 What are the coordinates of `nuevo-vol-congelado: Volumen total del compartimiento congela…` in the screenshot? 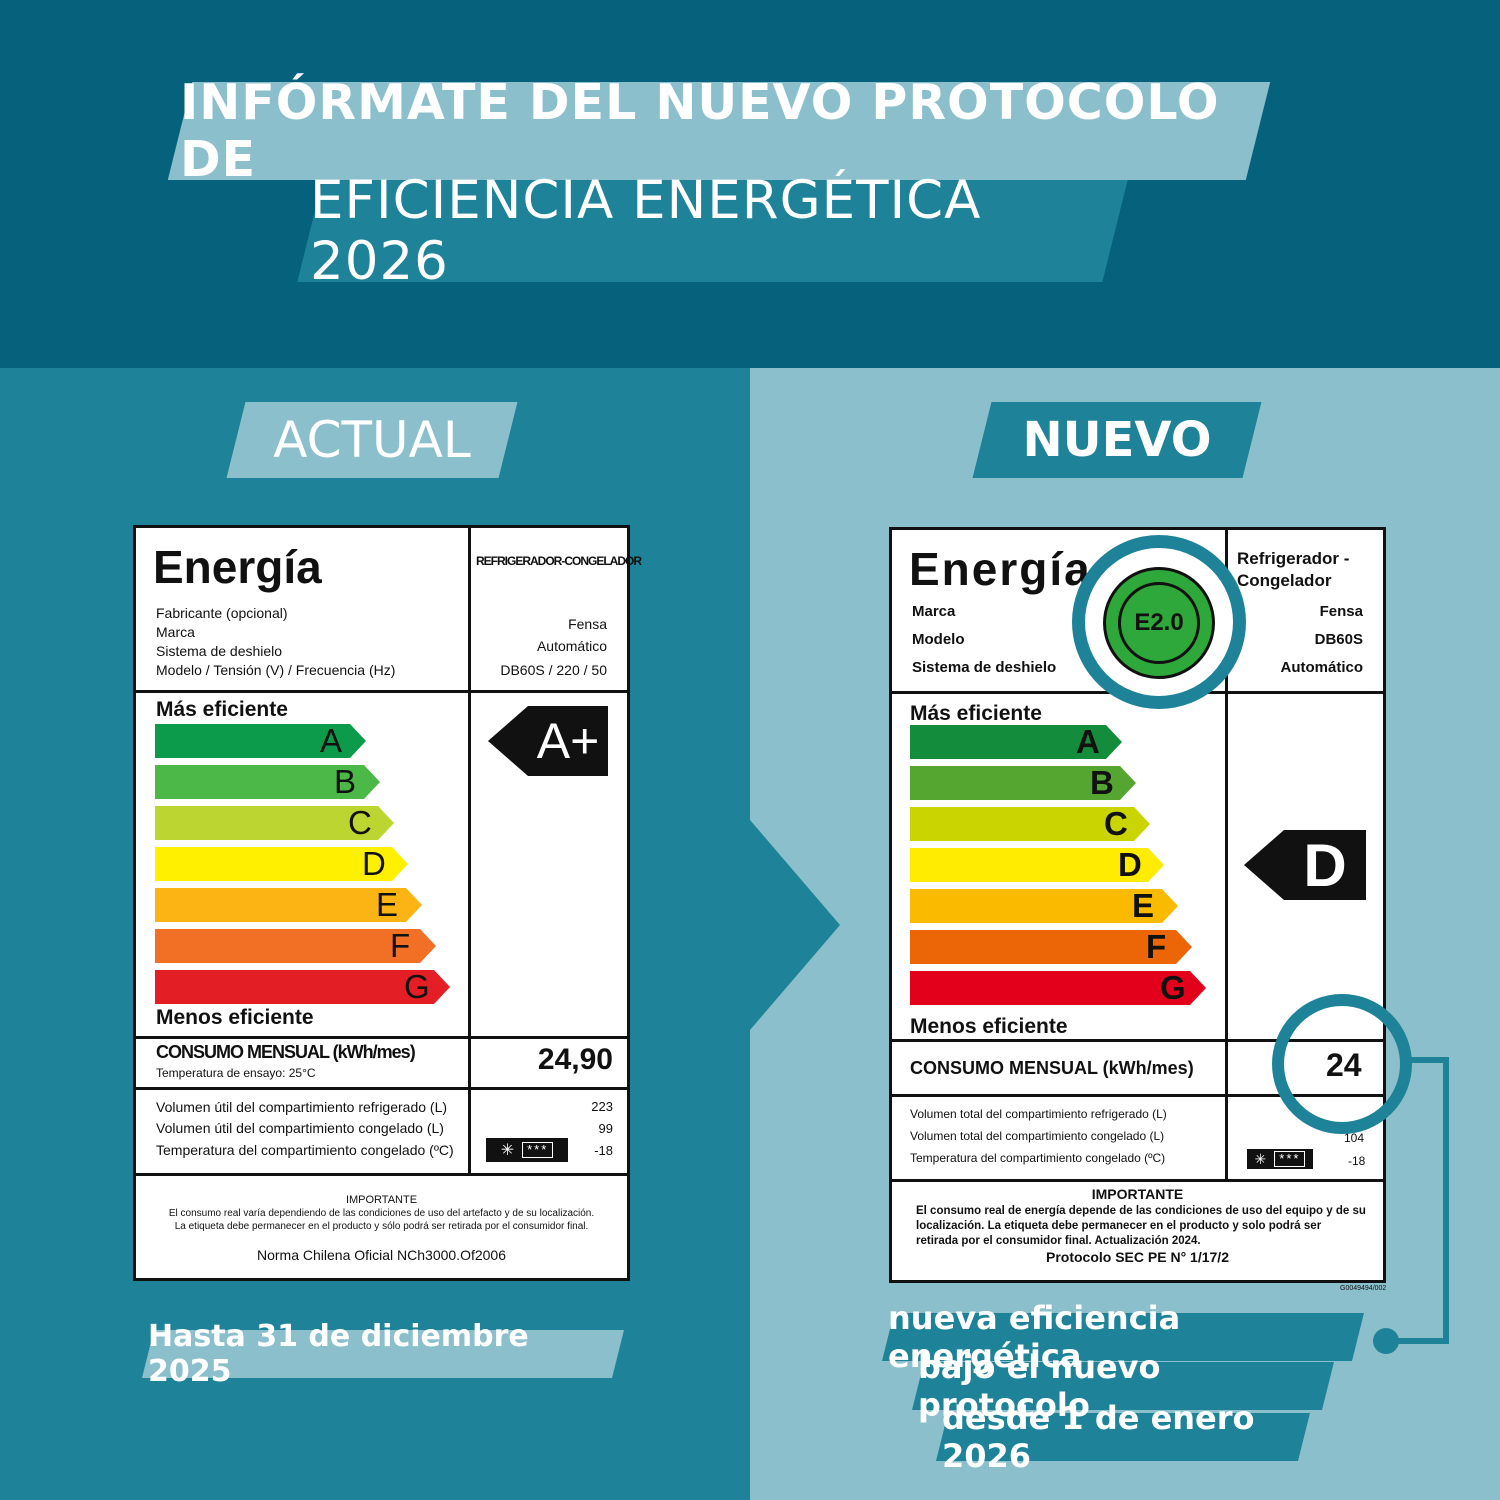 It's located at (1037, 1136).